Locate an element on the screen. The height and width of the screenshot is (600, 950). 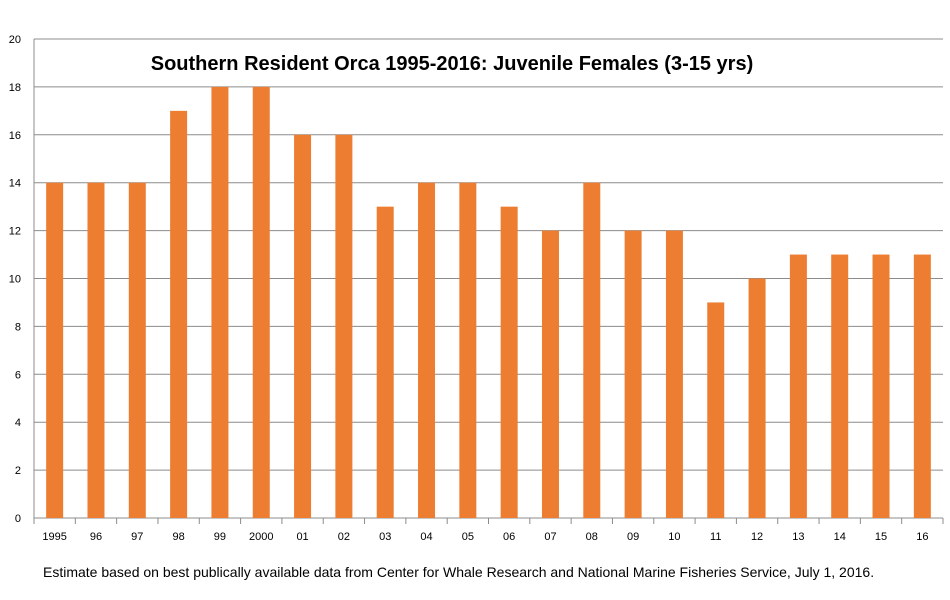
x-tick-label: 97 is located at coordinates (137, 537).